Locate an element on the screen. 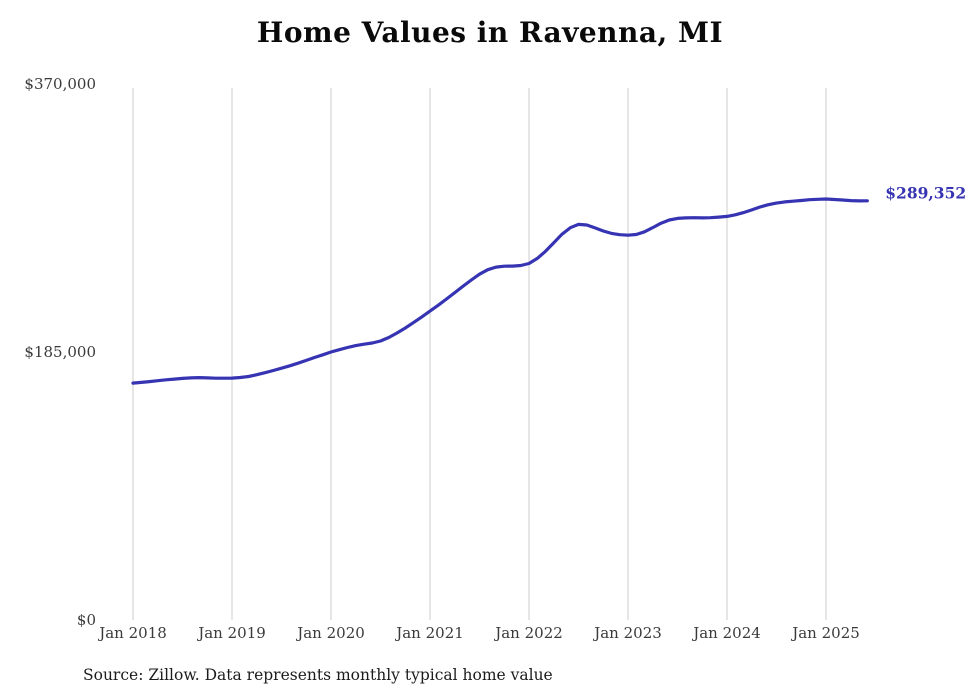 The width and height of the screenshot is (980, 699). x-axis-tick-label: Jan 2025 is located at coordinates (826, 633).